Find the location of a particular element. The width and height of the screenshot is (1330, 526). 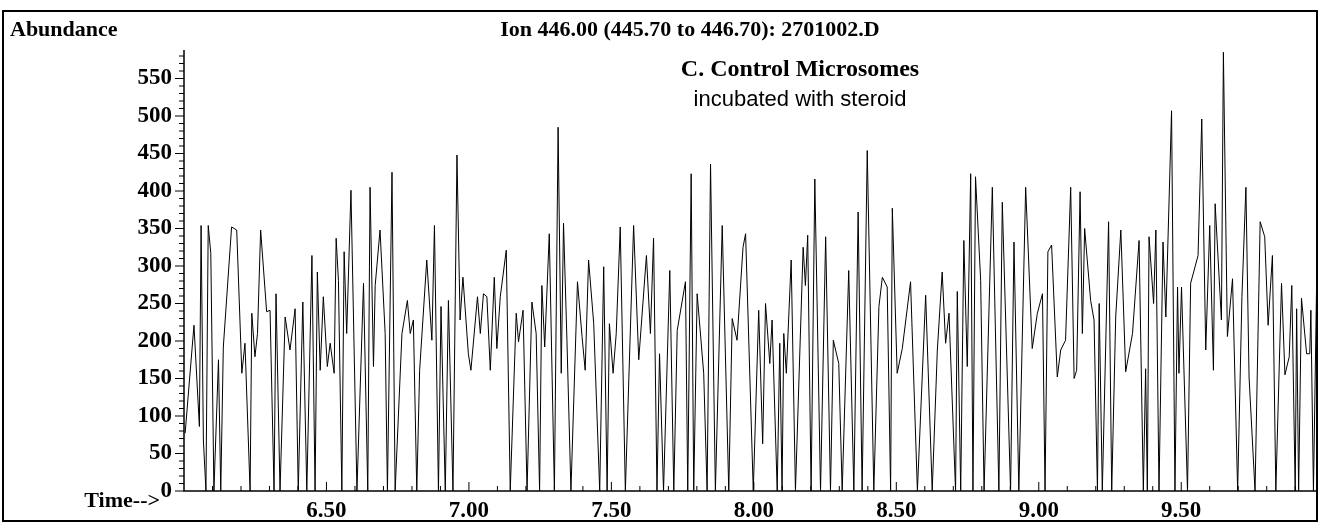

y-tick-label: 350 is located at coordinates (154, 227).